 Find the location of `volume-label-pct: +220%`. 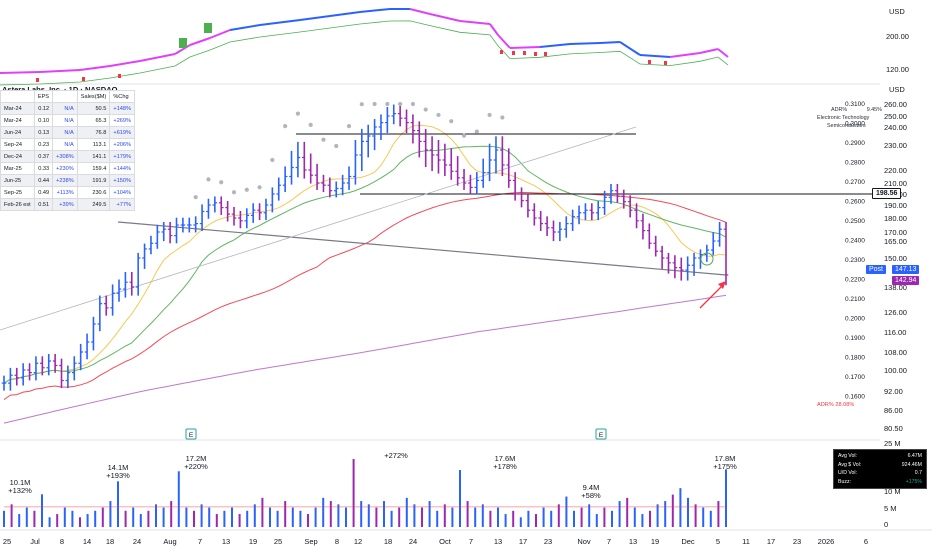

volume-label-pct: +220% is located at coordinates (196, 466).